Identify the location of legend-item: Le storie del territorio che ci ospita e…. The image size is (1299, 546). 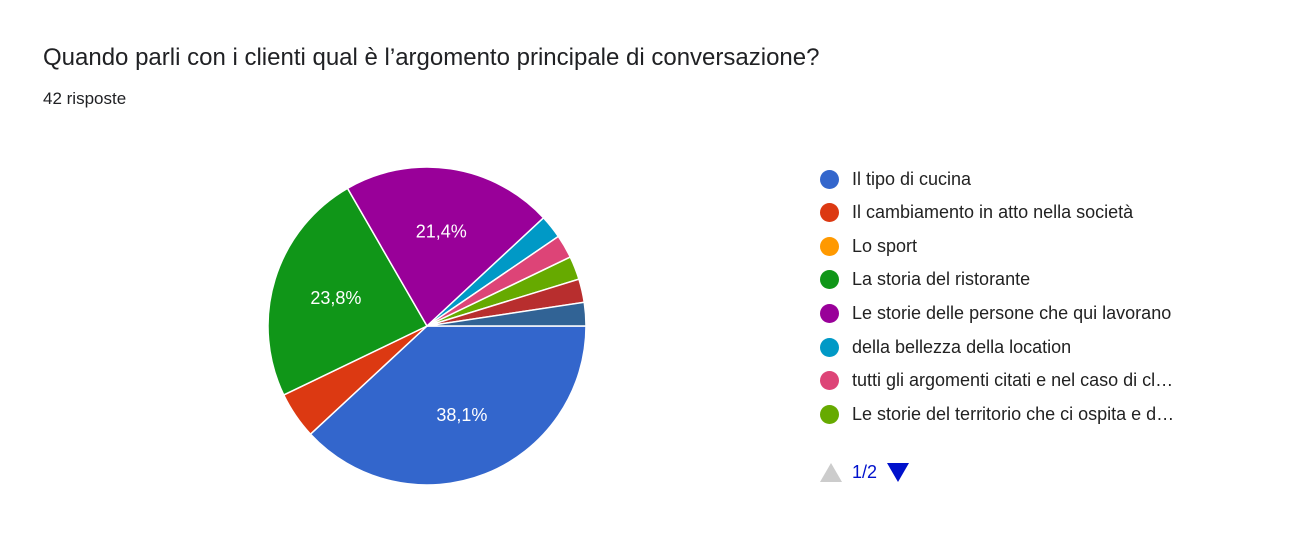
(997, 414).